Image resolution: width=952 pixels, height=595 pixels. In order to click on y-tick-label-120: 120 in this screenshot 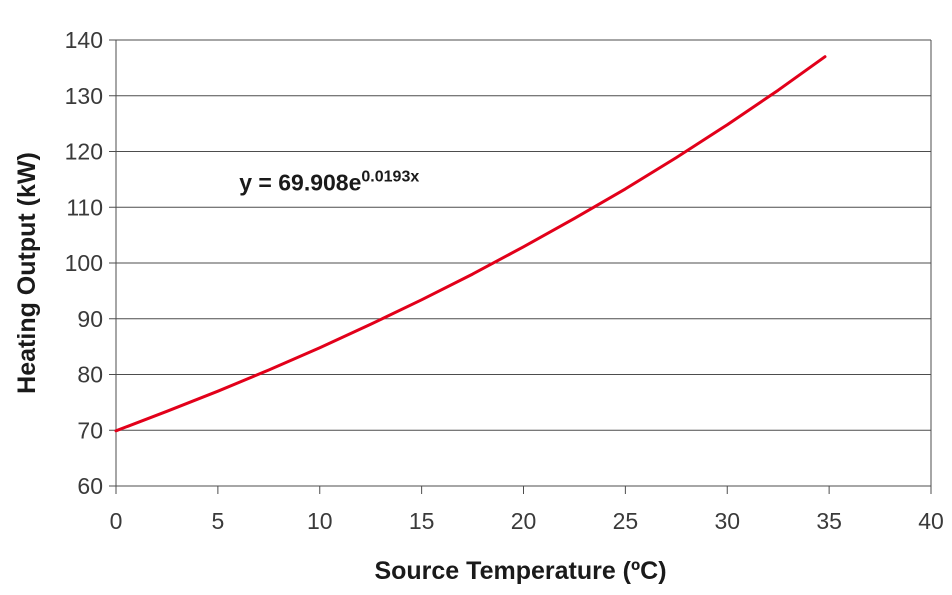, I will do `click(84, 152)`.